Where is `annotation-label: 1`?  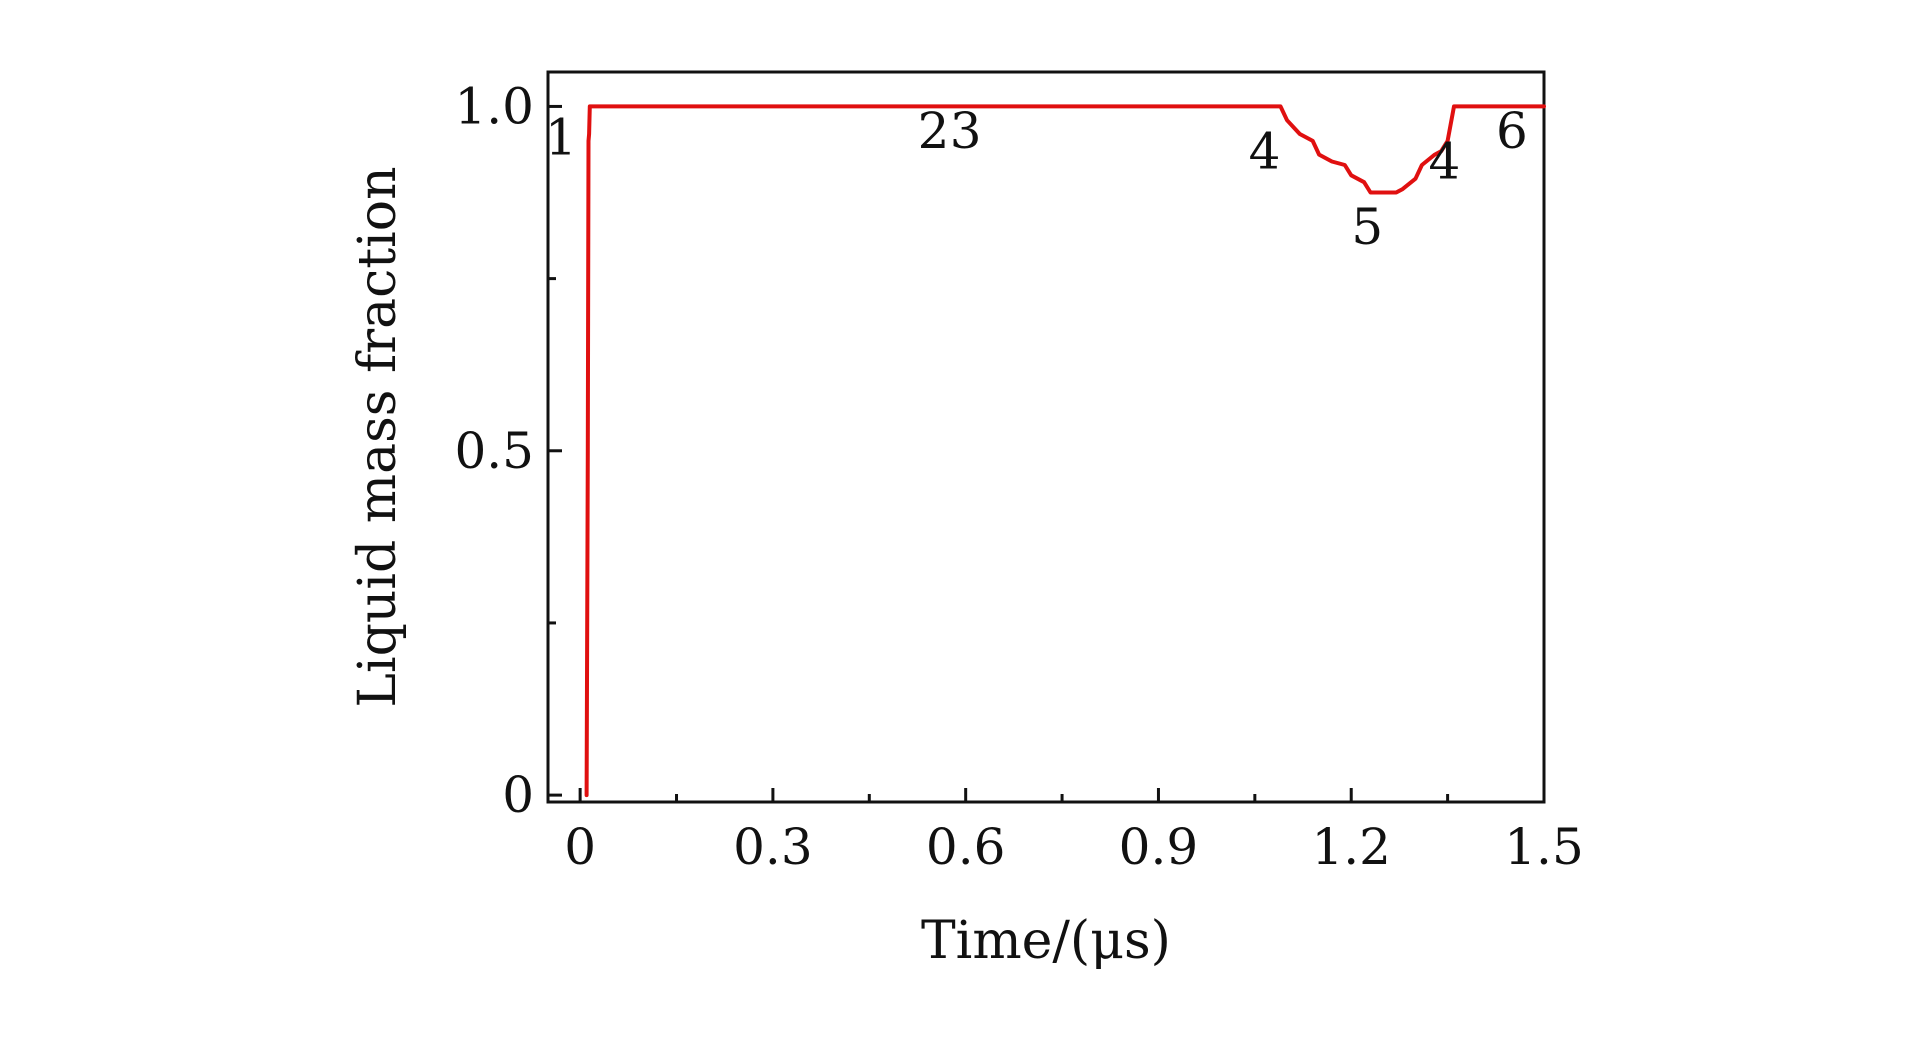 annotation-label: 1 is located at coordinates (561, 138).